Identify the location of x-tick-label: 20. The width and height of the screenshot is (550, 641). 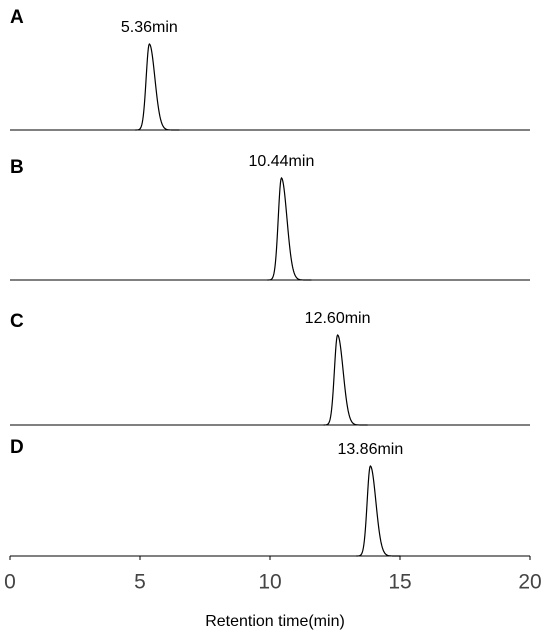
(529, 582).